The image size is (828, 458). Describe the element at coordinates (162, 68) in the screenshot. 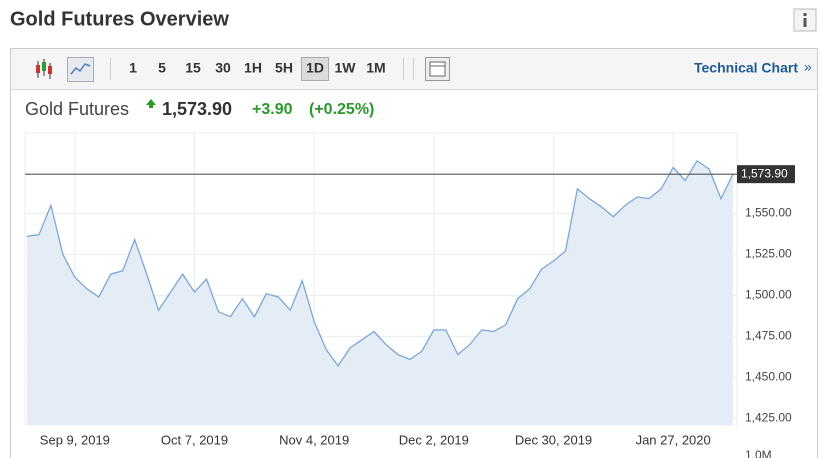

I see `interval-button: 5` at that location.